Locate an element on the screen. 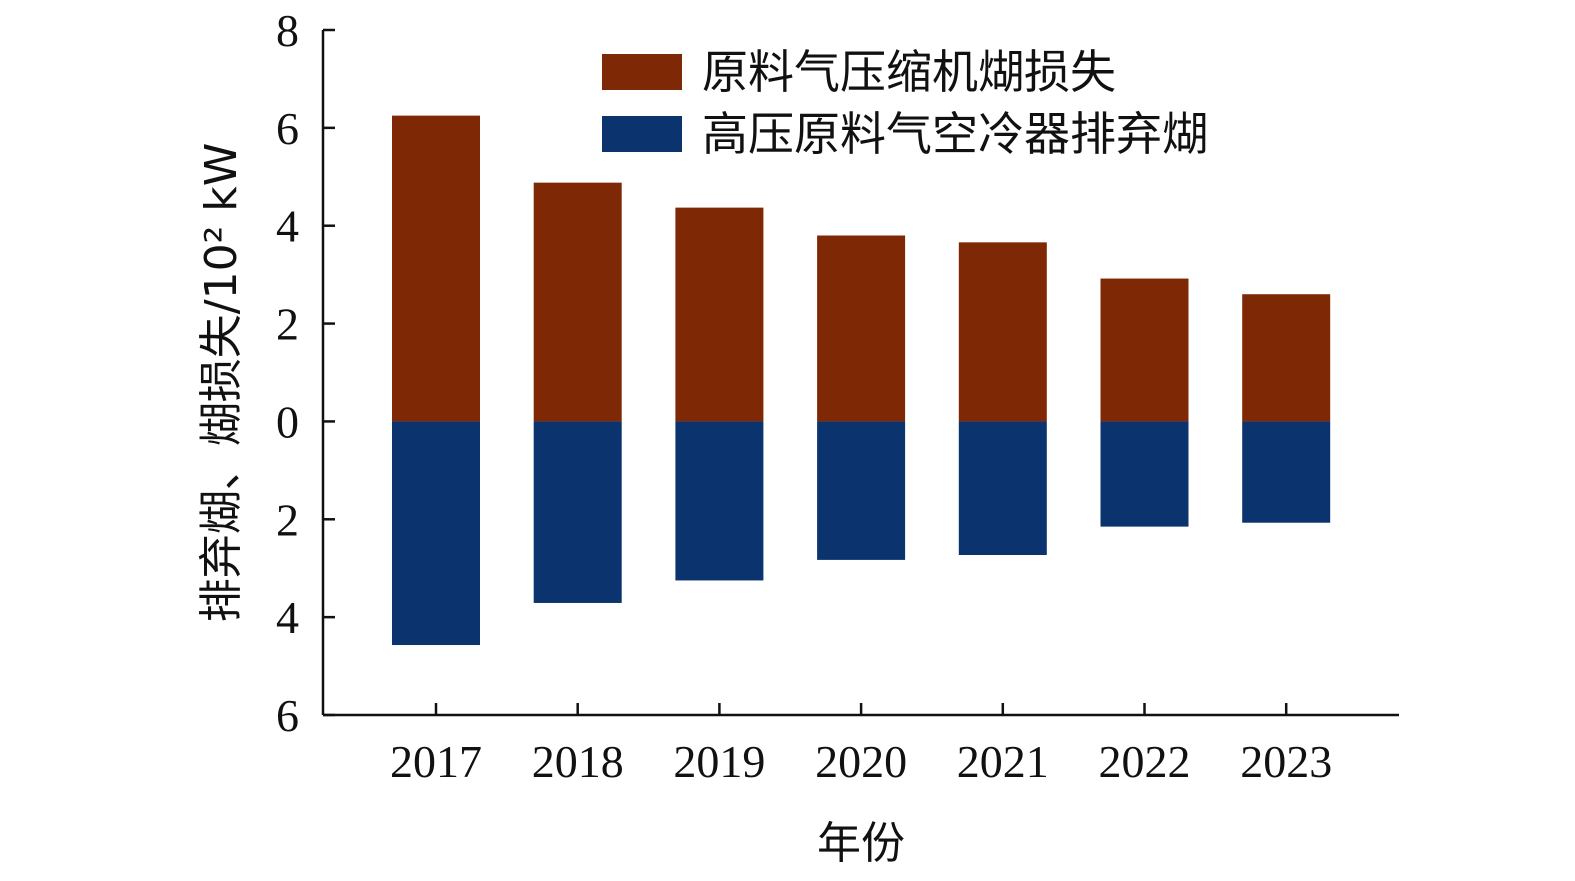  x-tick-label: 2022 is located at coordinates (1145, 761).